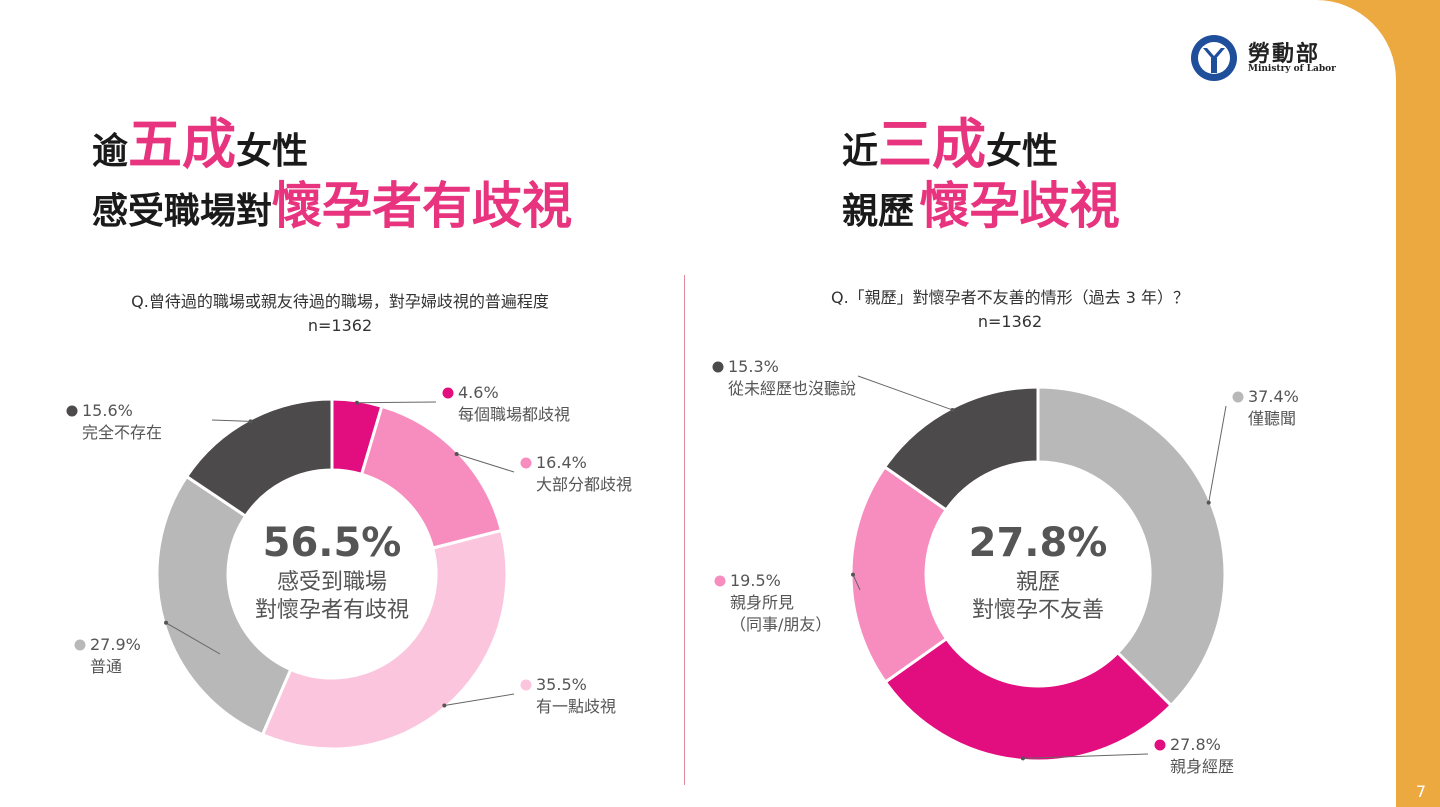  What do you see at coordinates (762, 602) in the screenshot?
I see `slice-category-label: 親身所見` at bounding box center [762, 602].